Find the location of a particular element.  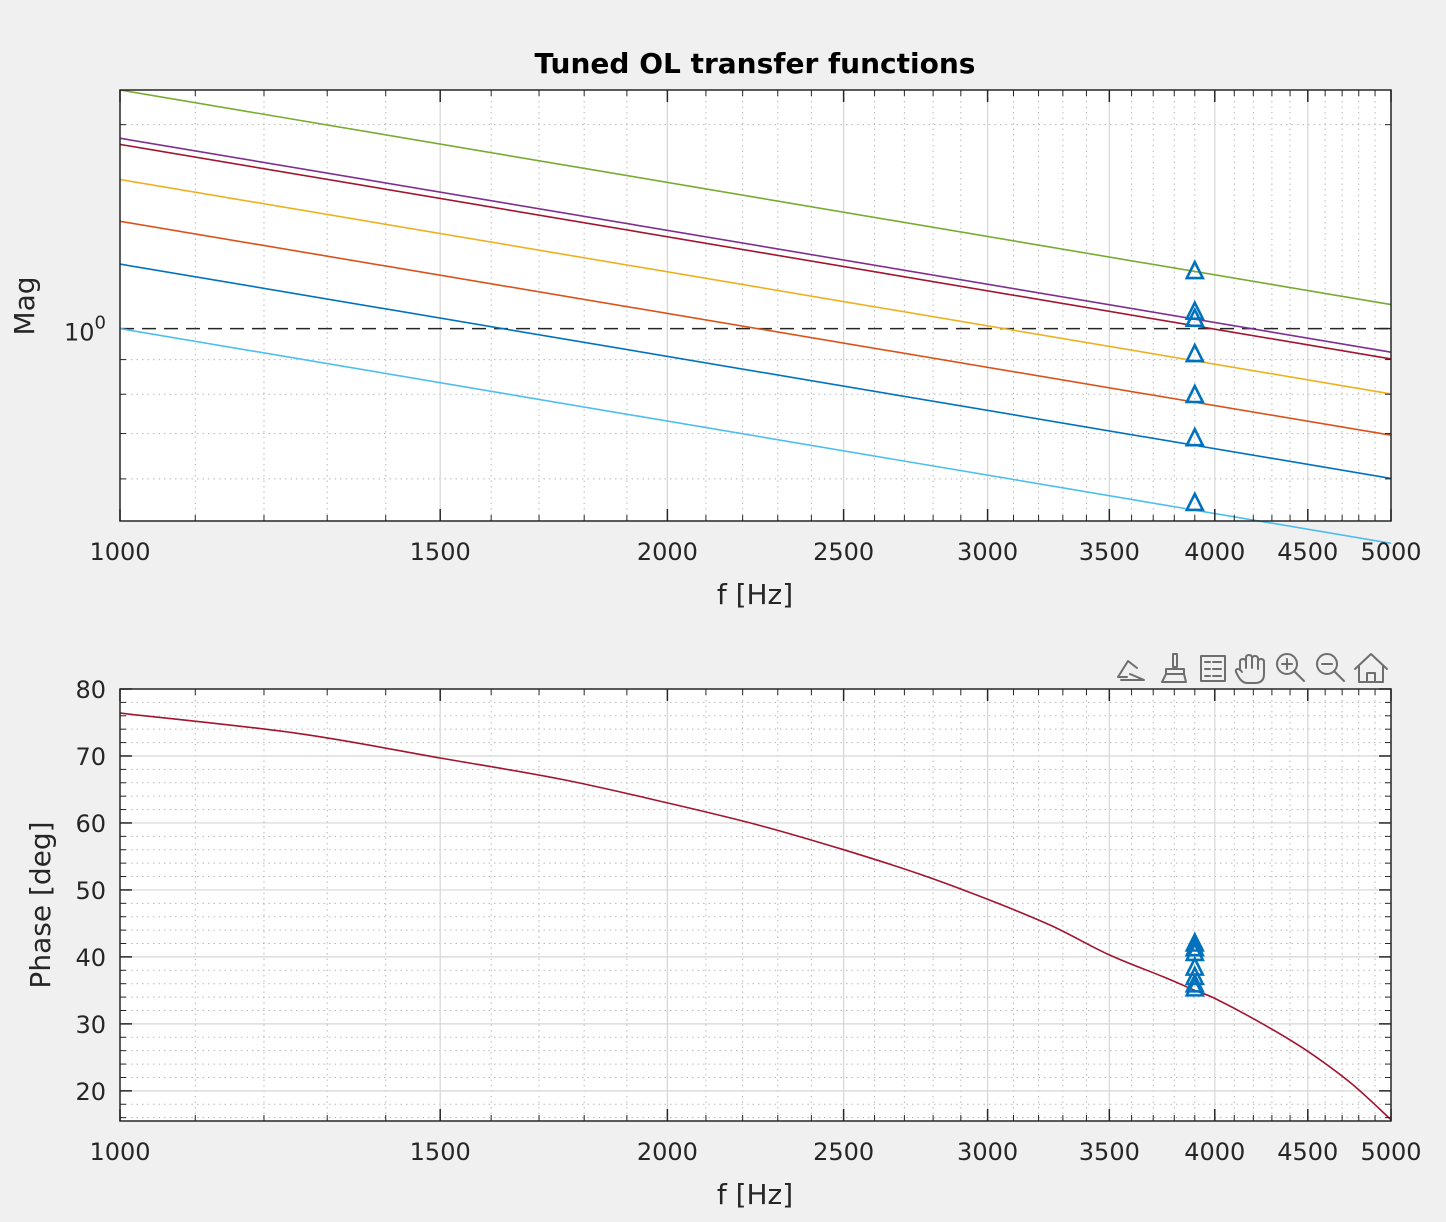

pan-hand-icon is located at coordinates (1251, 668).